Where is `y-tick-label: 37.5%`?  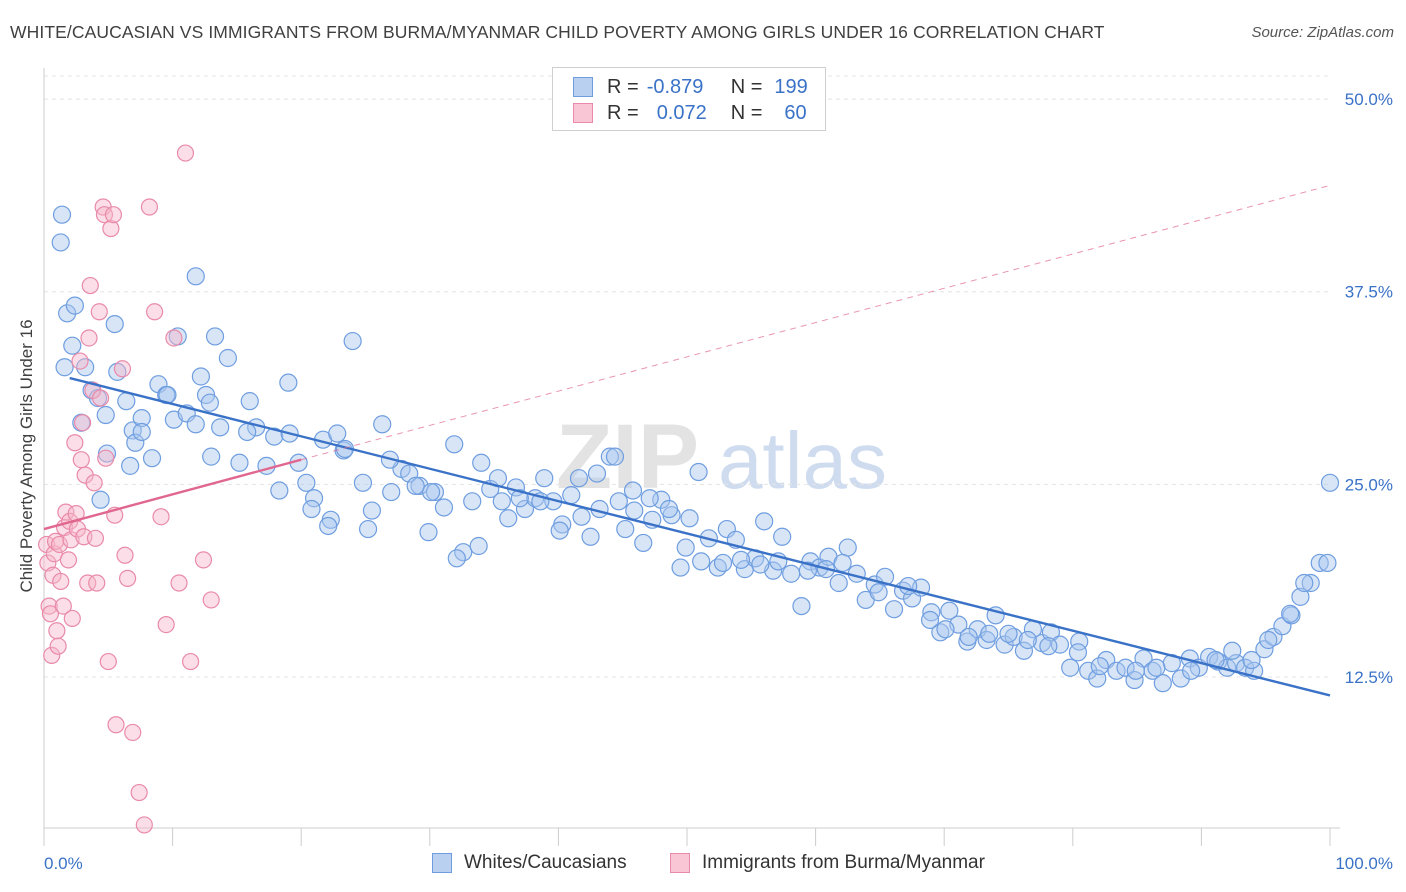
y-tick-label: 37.5% is located at coordinates (1369, 292).